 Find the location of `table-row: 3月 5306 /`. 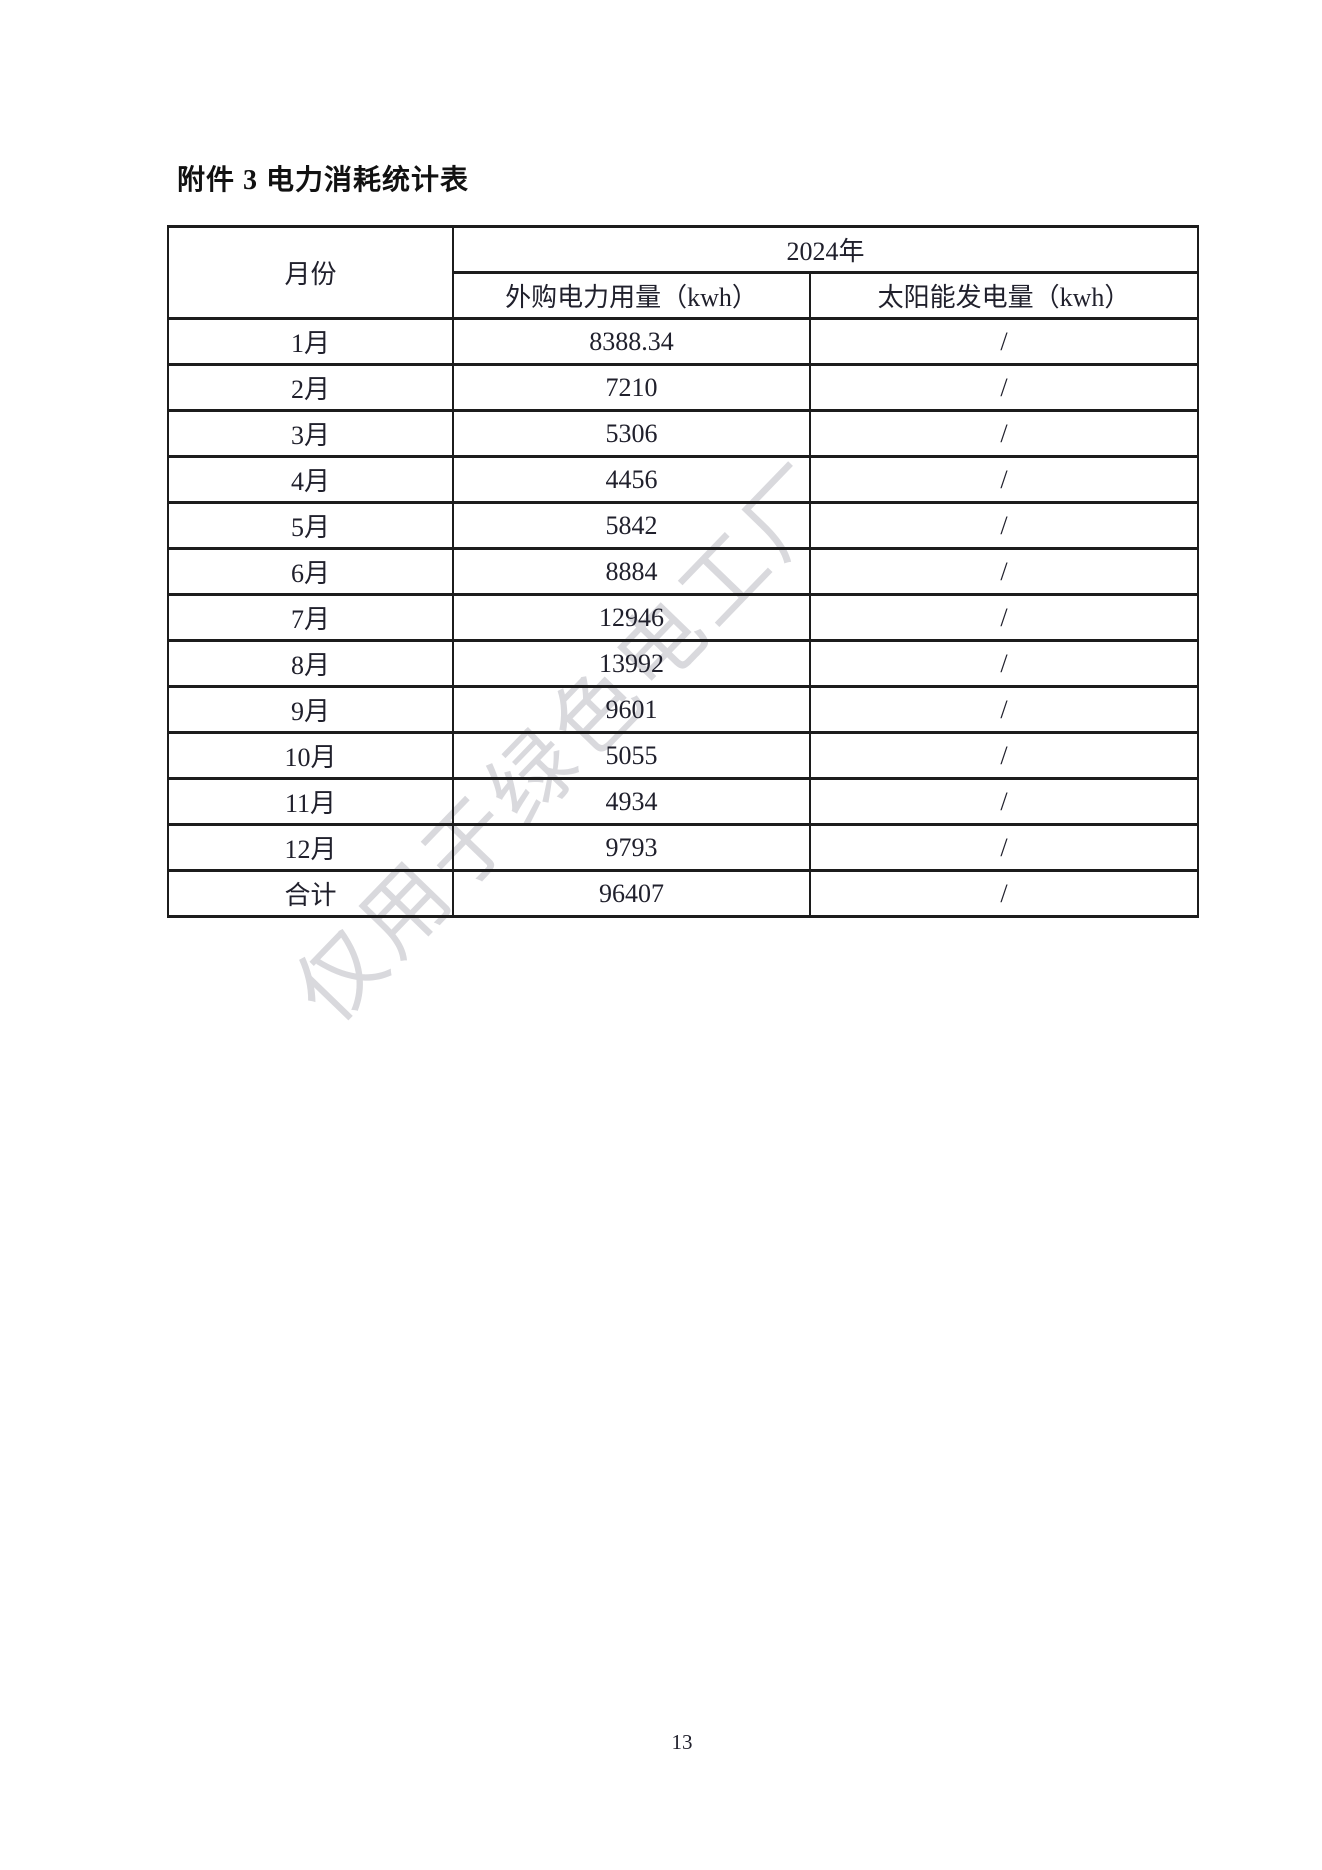

table-row: 3月 5306 / is located at coordinates (683, 433).